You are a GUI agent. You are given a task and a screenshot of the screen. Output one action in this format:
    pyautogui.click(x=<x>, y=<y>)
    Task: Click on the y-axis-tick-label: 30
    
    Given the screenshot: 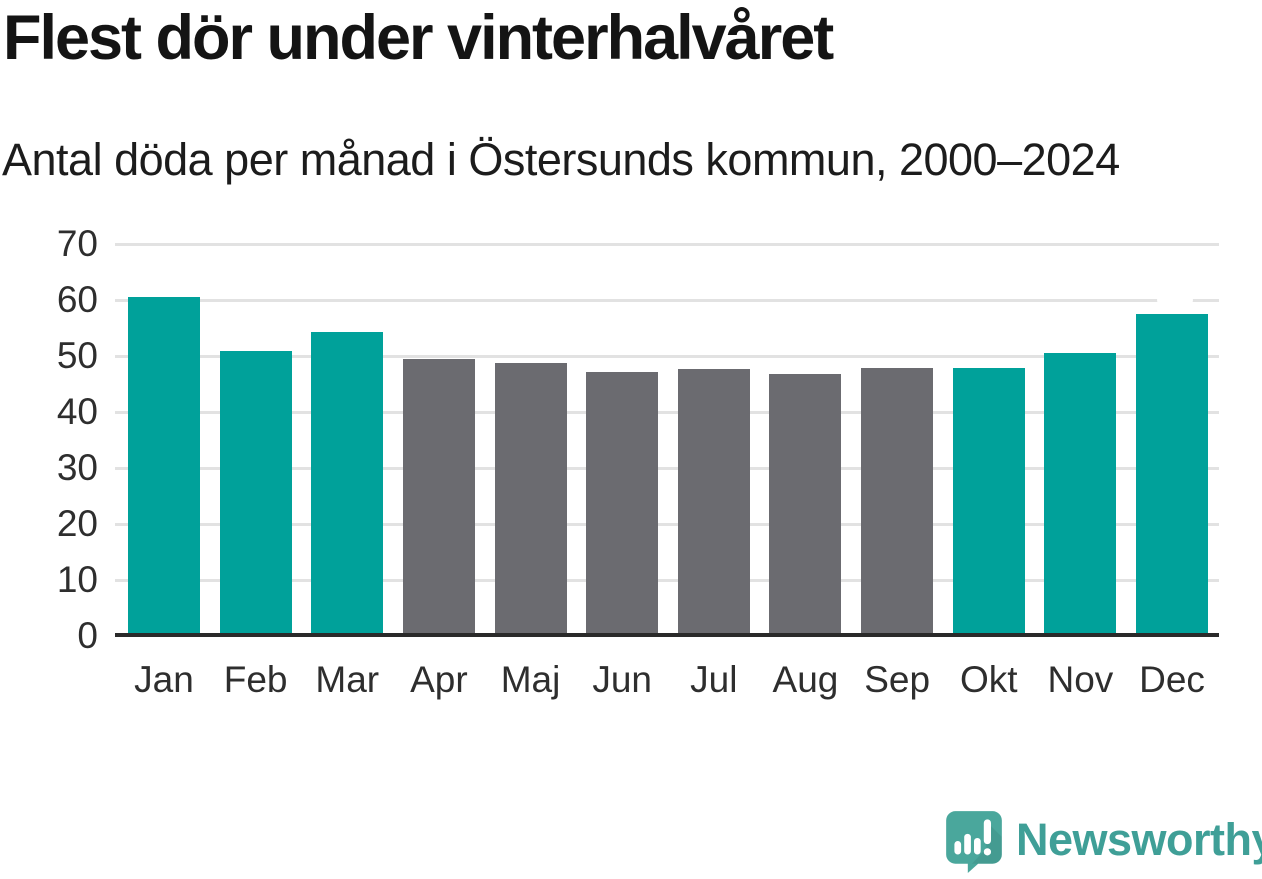 What is the action you would take?
    pyautogui.click(x=77, y=467)
    